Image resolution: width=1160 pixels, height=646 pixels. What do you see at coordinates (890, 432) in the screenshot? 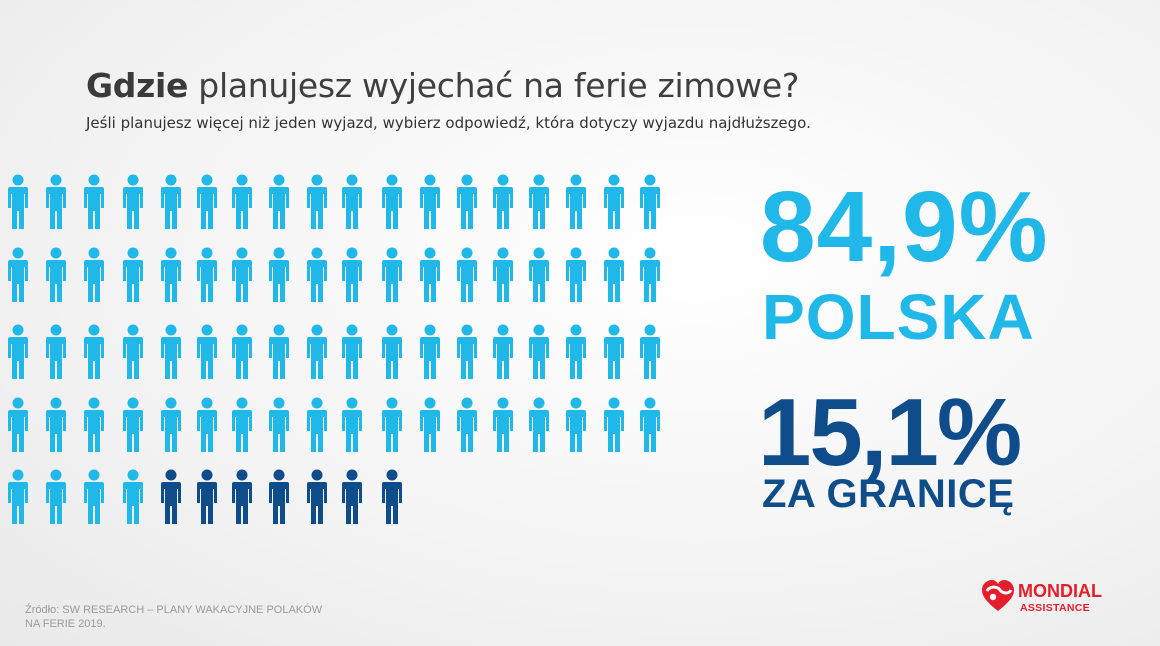
I see `abroad-percent: 15,1%` at bounding box center [890, 432].